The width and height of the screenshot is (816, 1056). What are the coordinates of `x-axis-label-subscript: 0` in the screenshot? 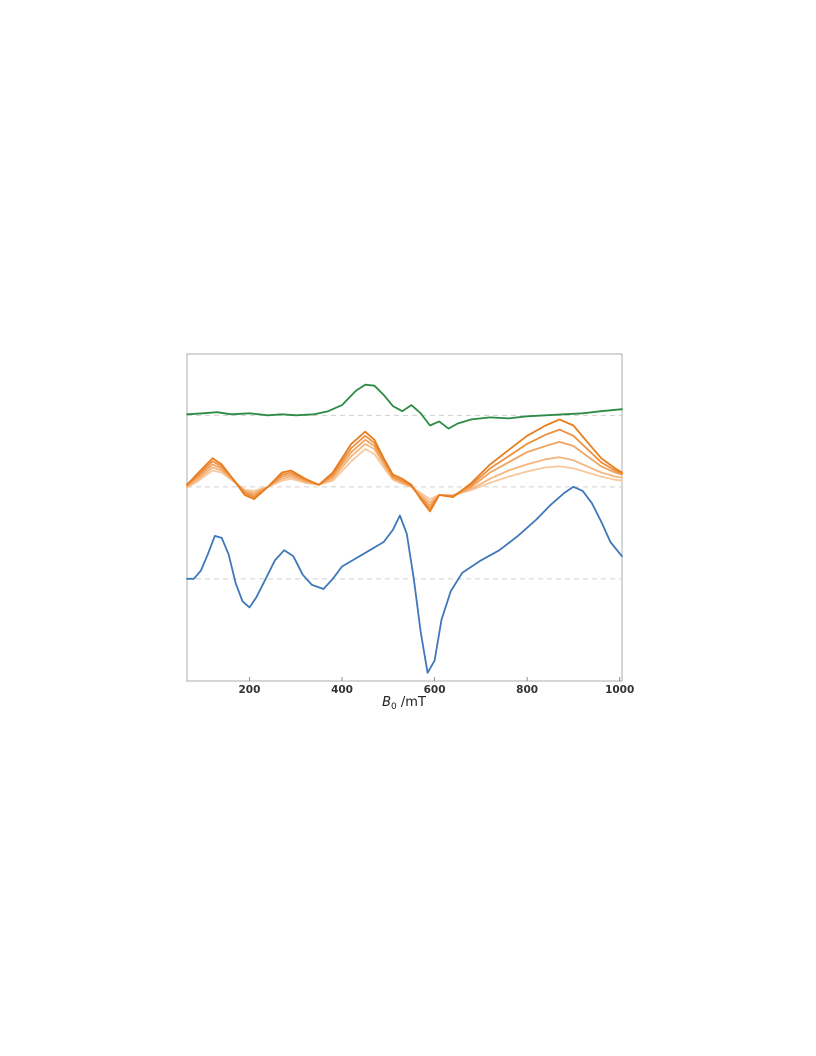 It's located at (394, 707).